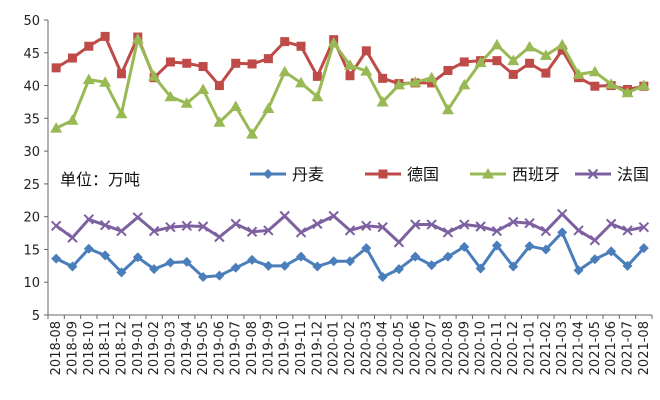 The width and height of the screenshot is (660, 400). Describe the element at coordinates (530, 348) in the screenshot. I see `x-tick-label: 2021-01` at that location.